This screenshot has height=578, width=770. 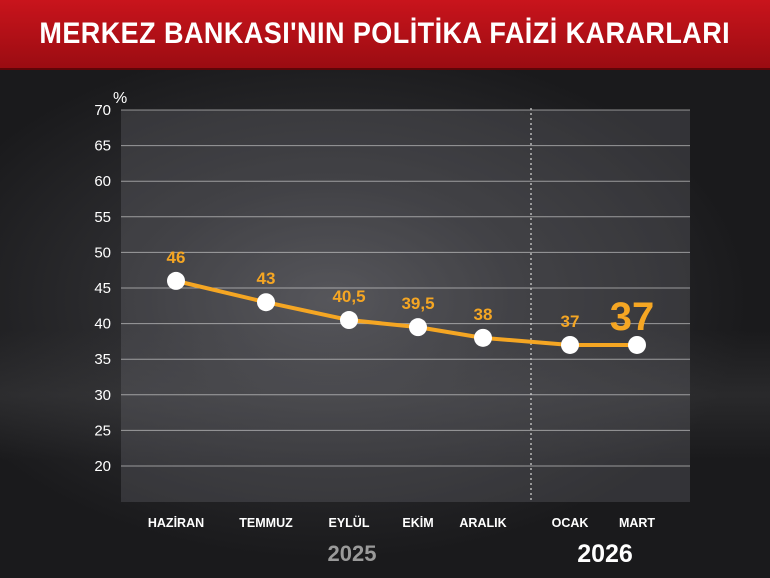 What do you see at coordinates (102, 395) in the screenshot?
I see `y-tick-label: 30` at bounding box center [102, 395].